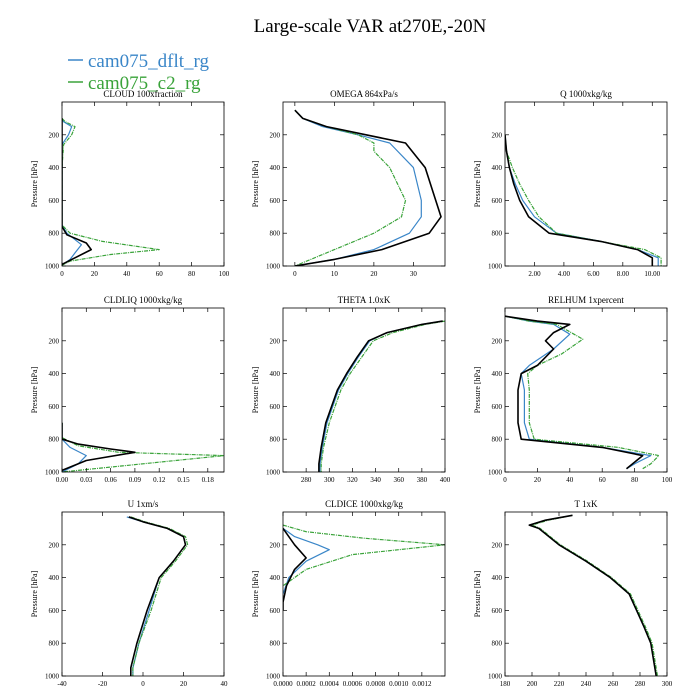 The image size is (700, 700). I want to click on x-tick-label: 0.0010, so click(399, 684).